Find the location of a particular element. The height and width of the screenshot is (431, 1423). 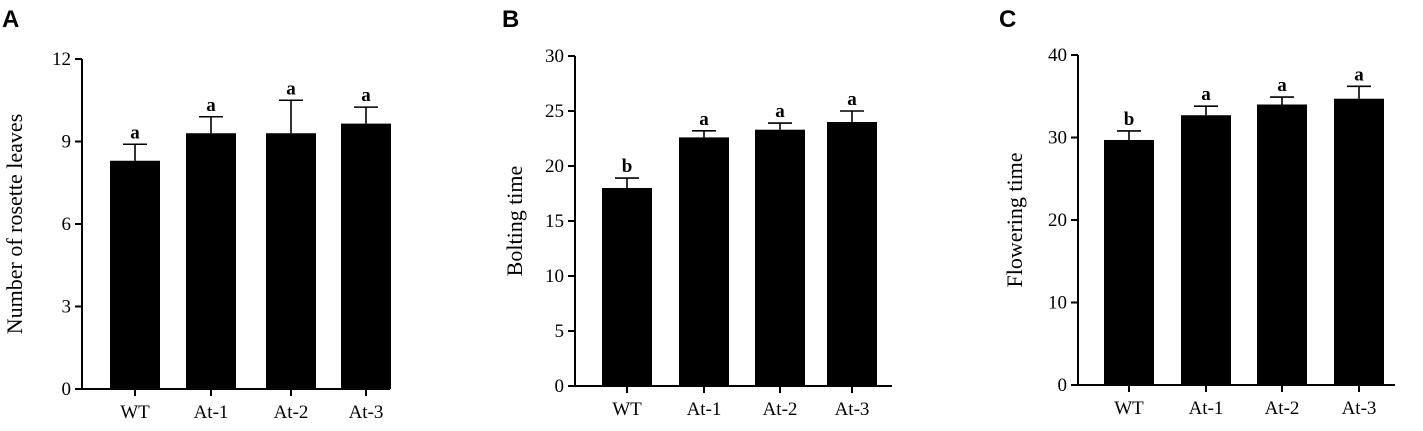

y-axis-title: Flowering time is located at coordinates (1014, 219).